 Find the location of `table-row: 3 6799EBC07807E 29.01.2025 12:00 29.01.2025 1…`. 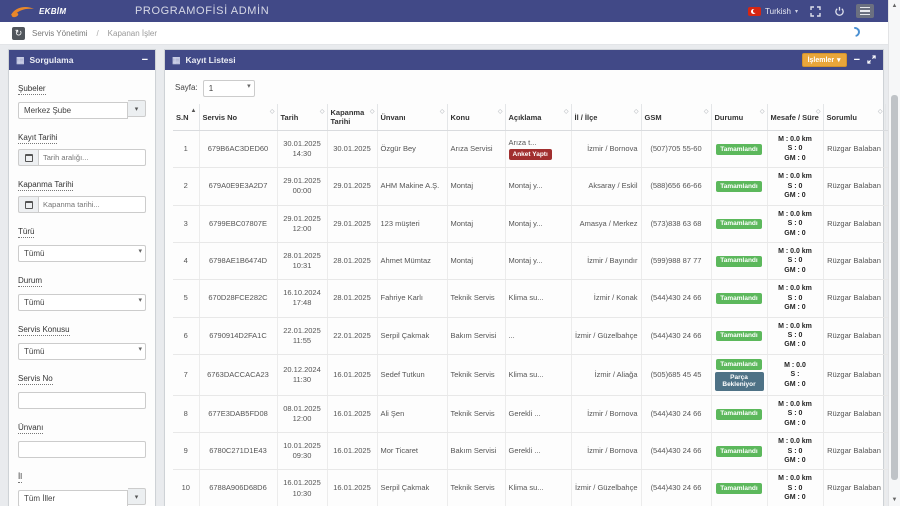

table-row: 3 6799EBC07807E 29.01.2025 12:00 29.01.2025 1… is located at coordinates (536, 224).